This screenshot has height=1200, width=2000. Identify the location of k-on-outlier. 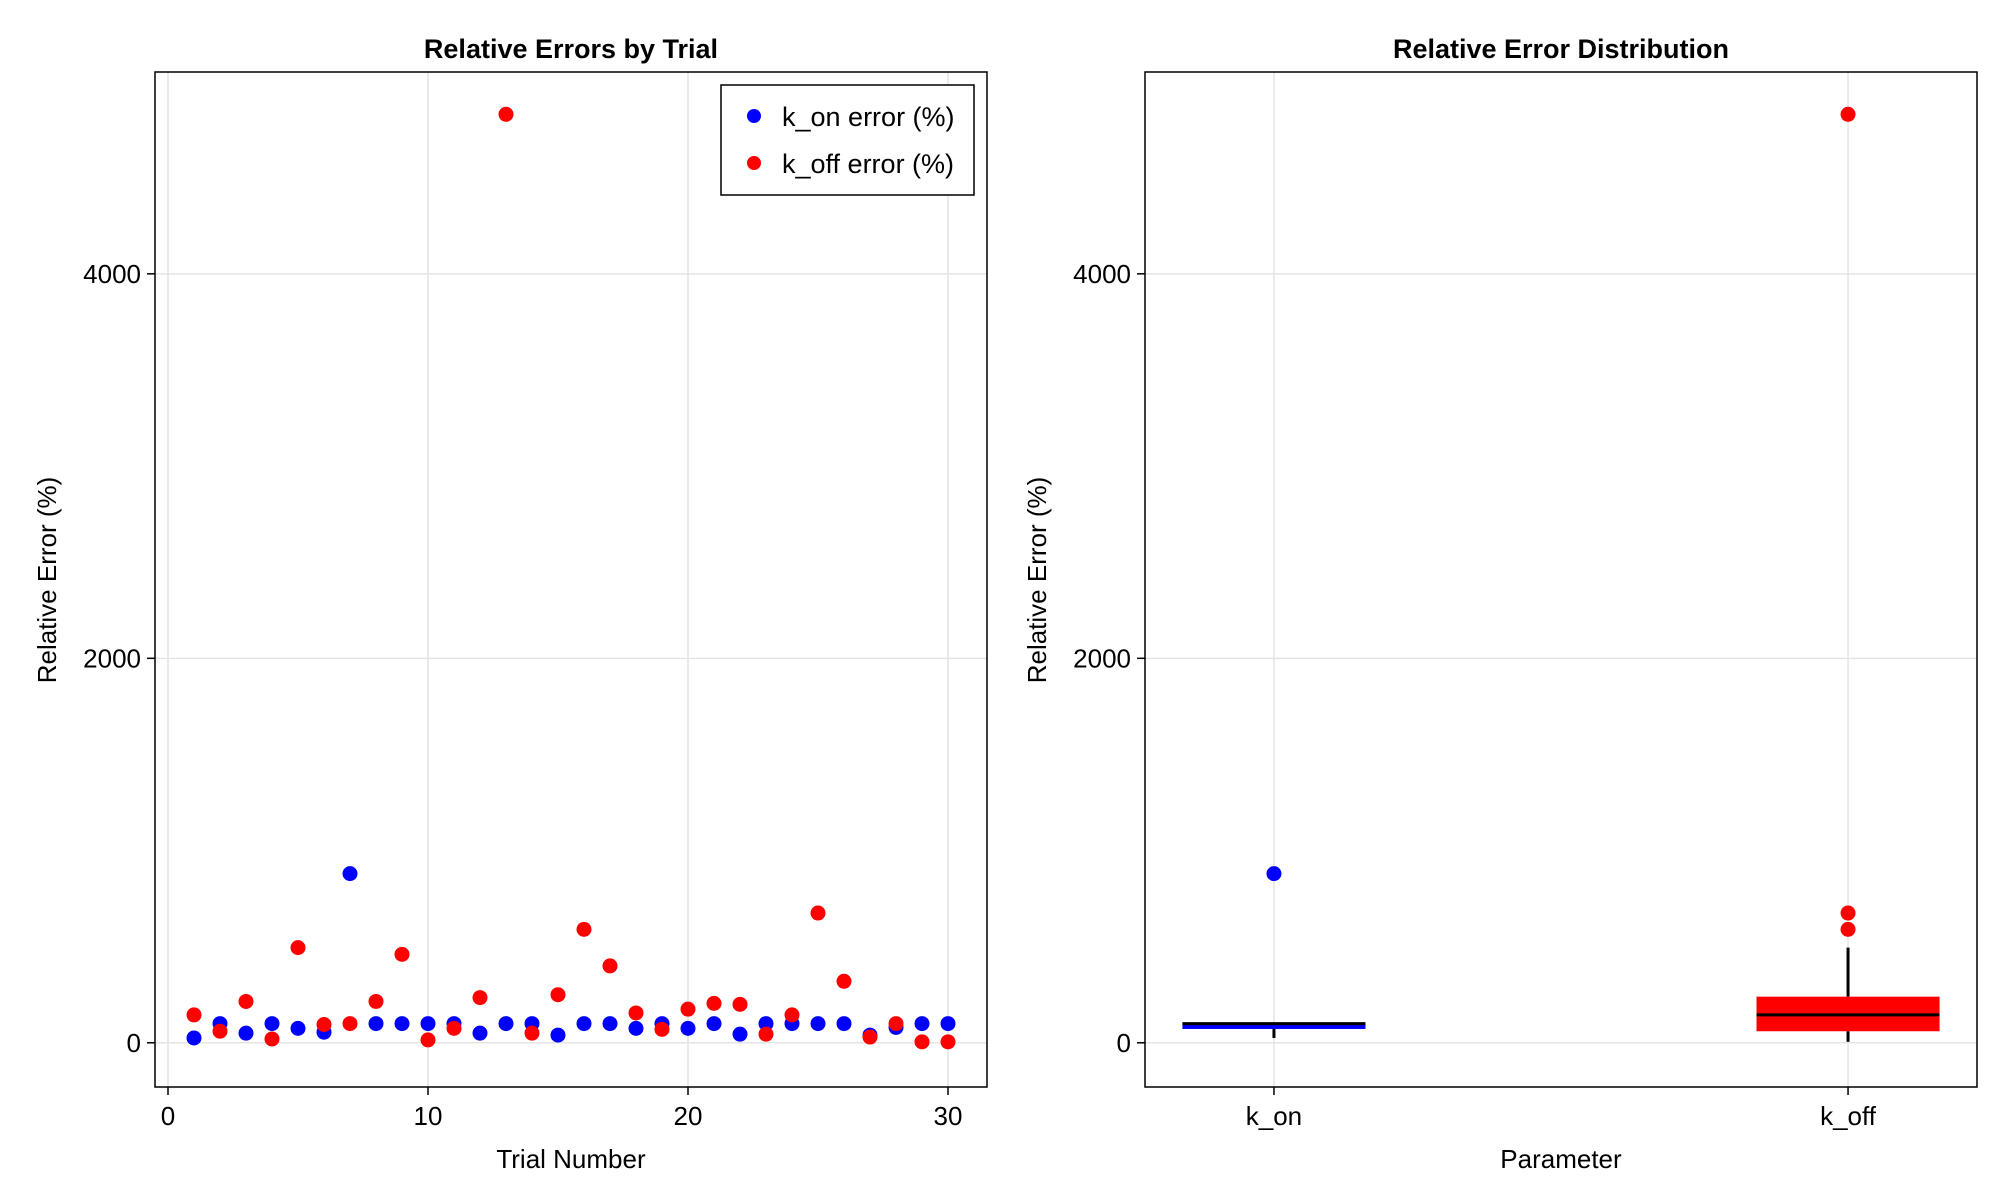
(1274, 874).